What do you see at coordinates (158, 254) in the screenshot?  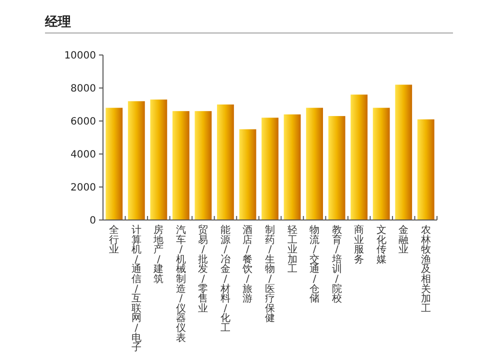 I see `x-tick-label: 房地产/建筑` at bounding box center [158, 254].